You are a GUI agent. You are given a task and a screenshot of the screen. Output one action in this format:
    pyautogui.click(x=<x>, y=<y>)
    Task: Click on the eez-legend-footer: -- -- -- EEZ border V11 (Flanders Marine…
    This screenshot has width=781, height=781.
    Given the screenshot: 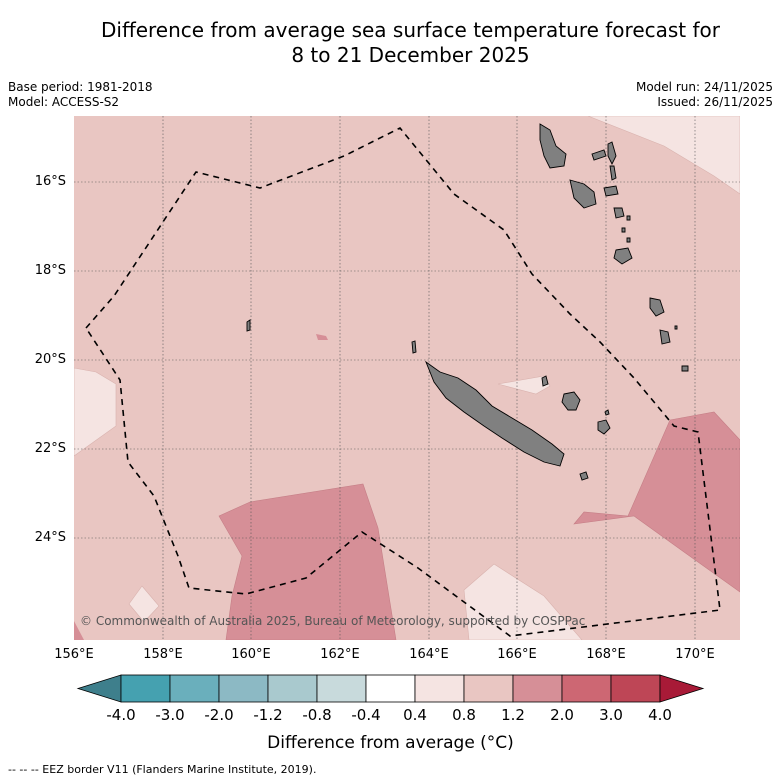 What is the action you would take?
    pyautogui.click(x=162, y=769)
    